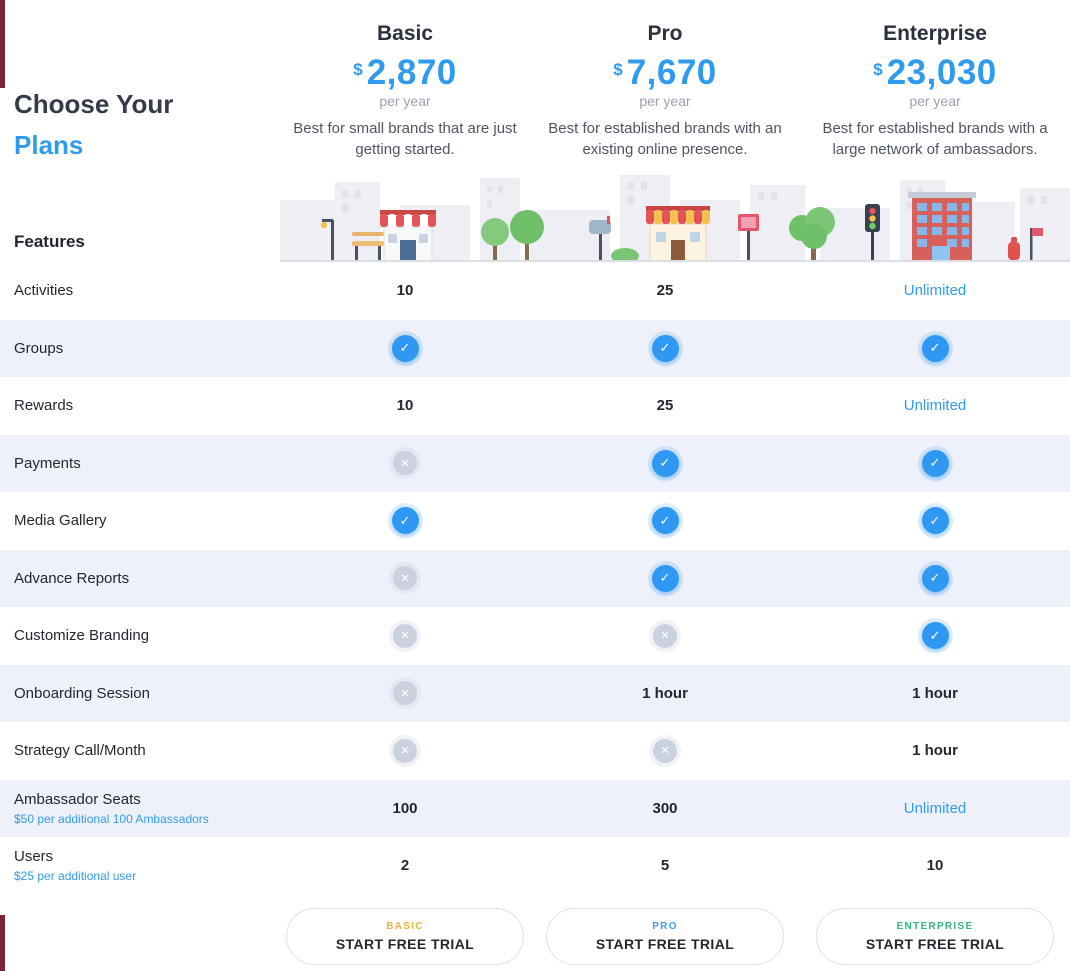 This screenshot has width=1070, height=971. I want to click on feature-row: Customize Branding ✕ ✕ ✓, so click(535, 636).